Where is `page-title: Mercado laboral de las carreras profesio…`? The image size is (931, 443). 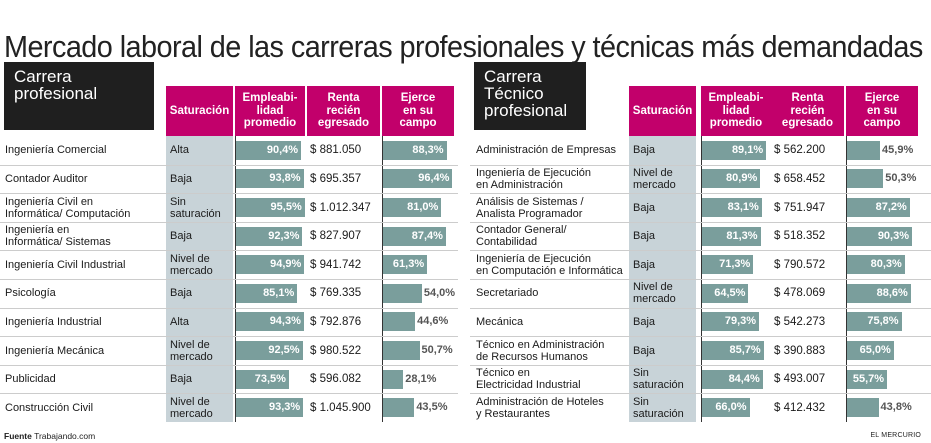
page-title: Mercado laboral de las carreras profesio… is located at coordinates (463, 46).